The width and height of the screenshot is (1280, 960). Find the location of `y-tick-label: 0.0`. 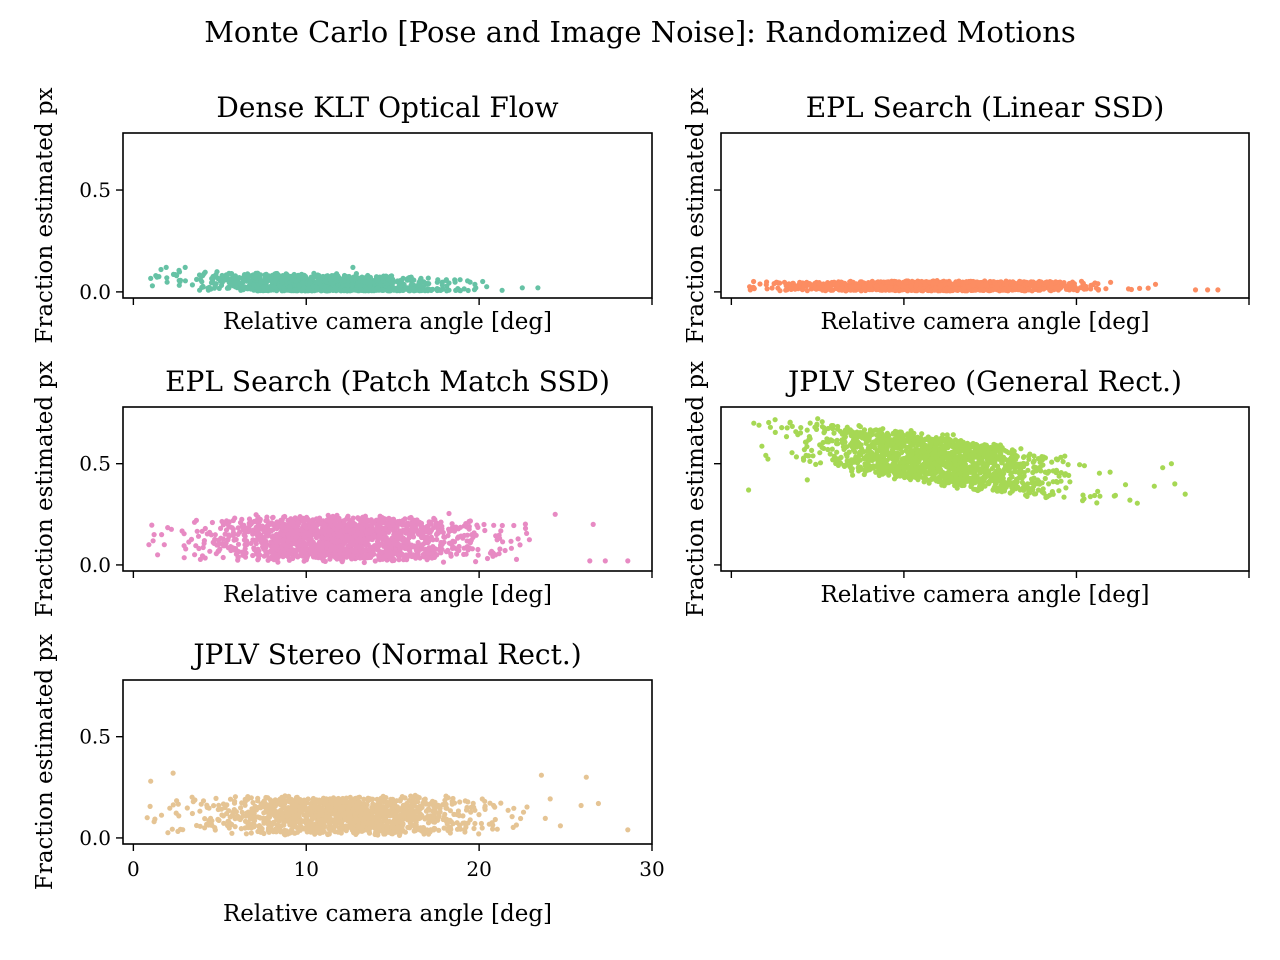

y-tick-label: 0.0 is located at coordinates (95, 292).